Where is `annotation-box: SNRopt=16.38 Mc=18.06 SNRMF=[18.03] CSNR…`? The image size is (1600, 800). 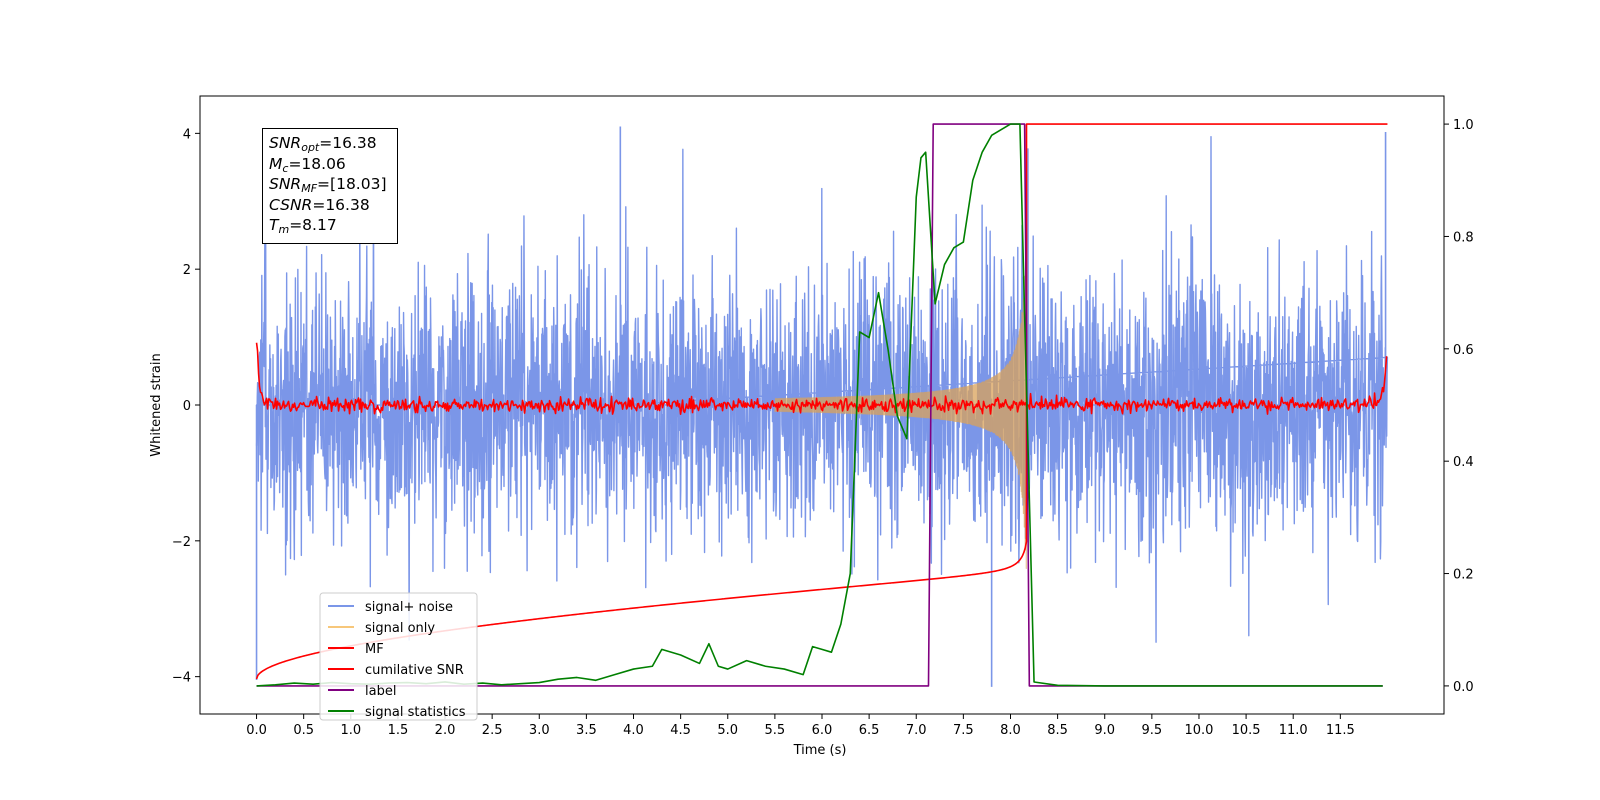
annotation-box: SNRopt=16.38 Mc=18.06 SNRMF=[18.03] CSNR… is located at coordinates (330, 186).